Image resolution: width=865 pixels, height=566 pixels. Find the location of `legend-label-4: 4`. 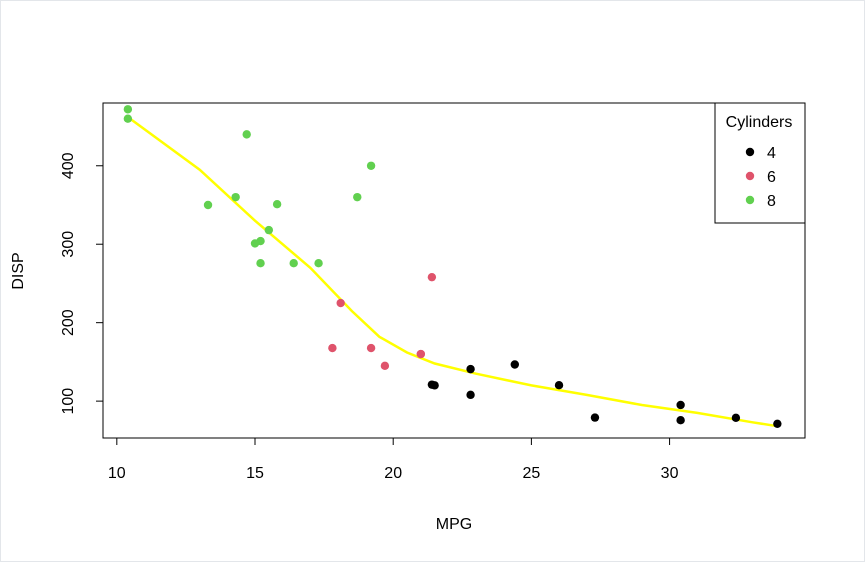

legend-label-4: 4 is located at coordinates (771, 153).